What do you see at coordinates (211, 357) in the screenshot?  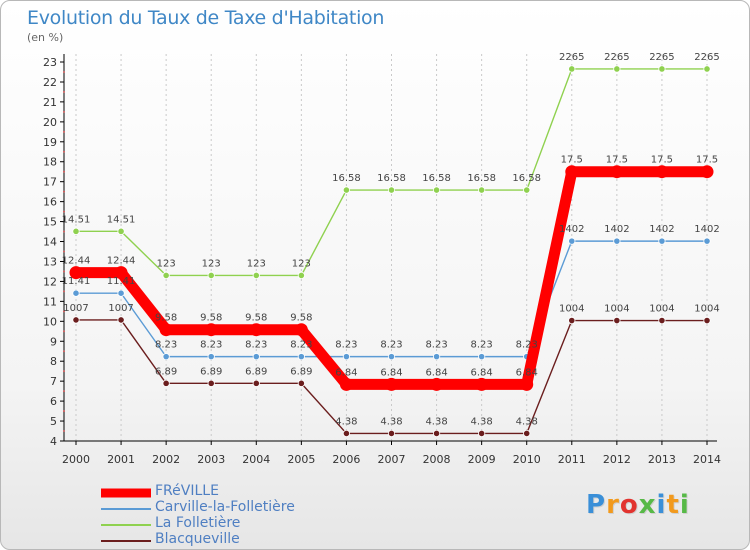 I see `point-1-2003` at bounding box center [211, 357].